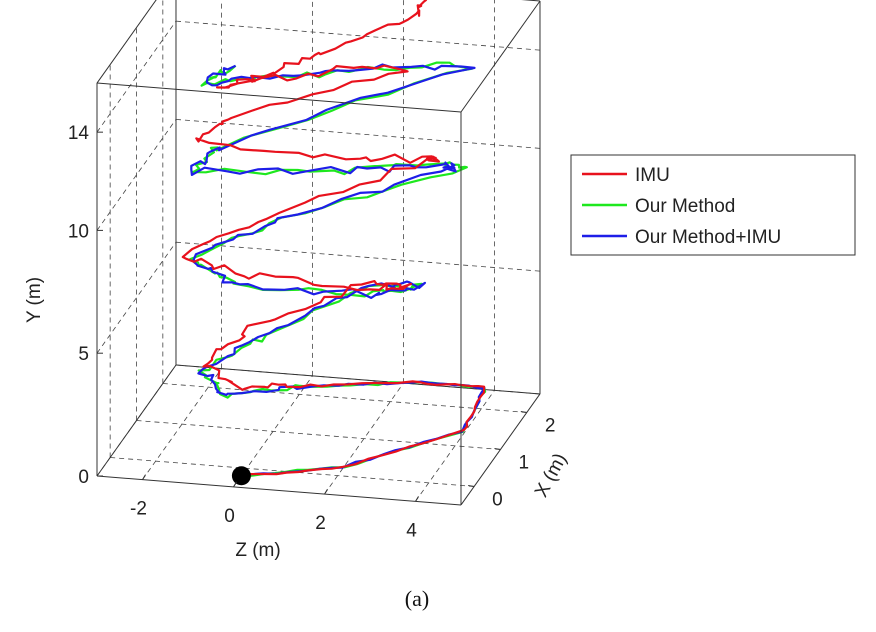 This screenshot has height=632, width=876. What do you see at coordinates (229, 516) in the screenshot?
I see `z-tick-label: 0` at bounding box center [229, 516].